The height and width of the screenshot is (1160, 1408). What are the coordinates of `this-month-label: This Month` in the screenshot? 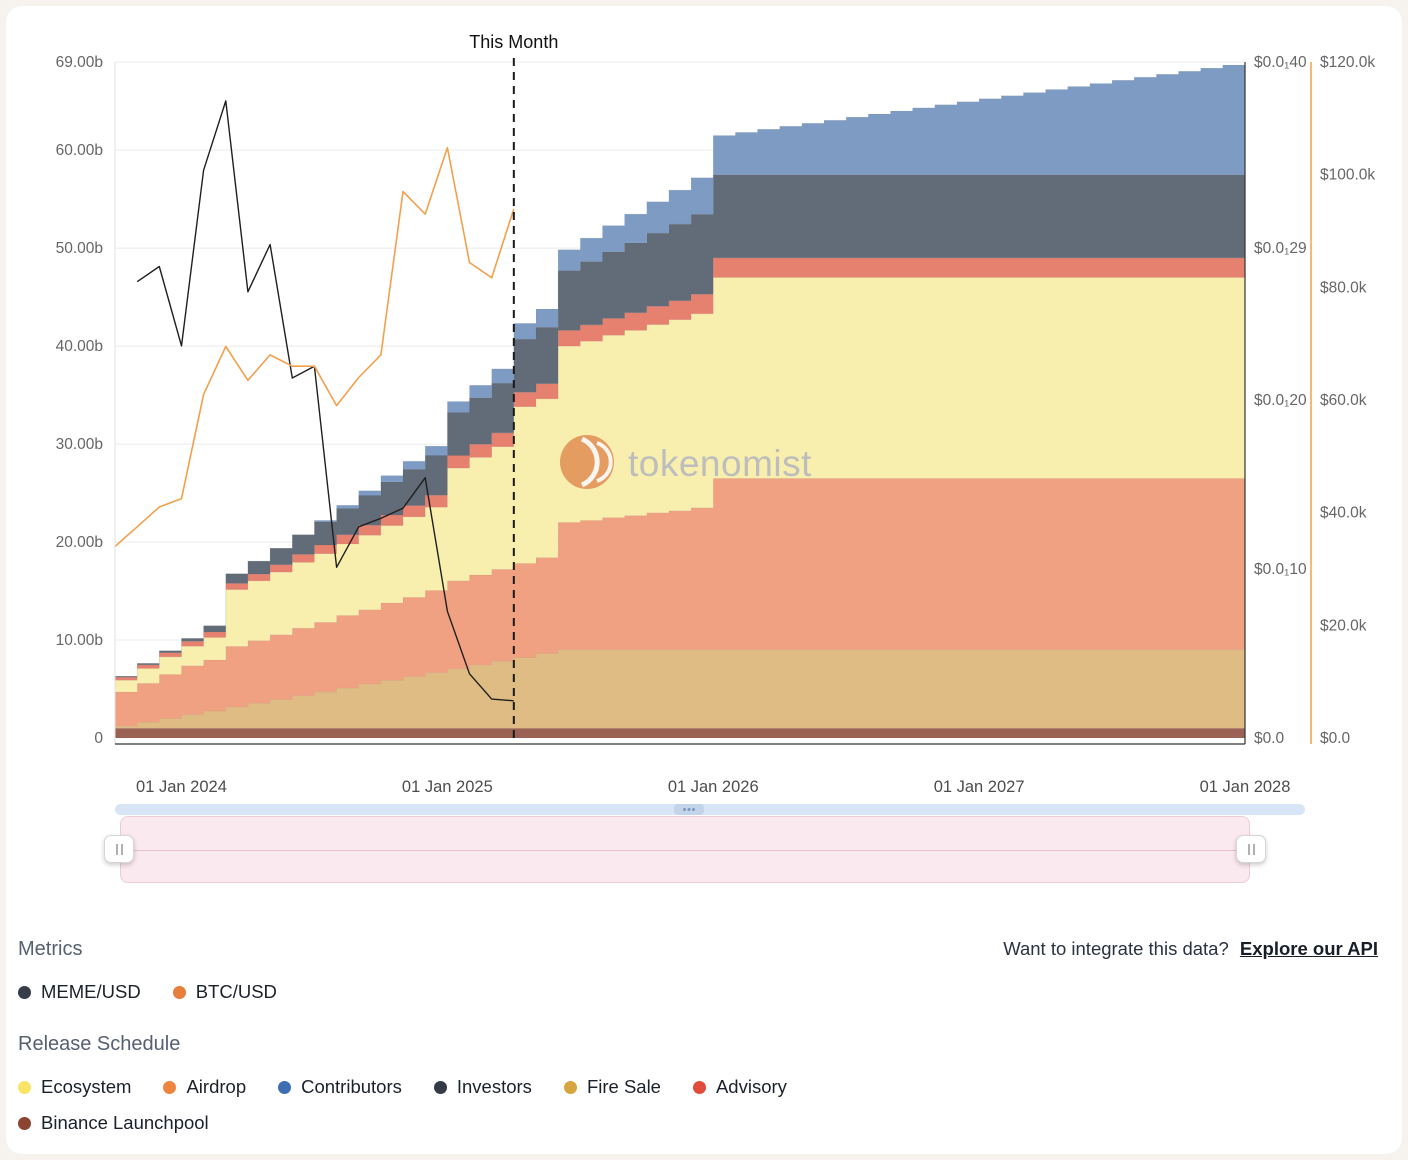 It's located at (513, 42).